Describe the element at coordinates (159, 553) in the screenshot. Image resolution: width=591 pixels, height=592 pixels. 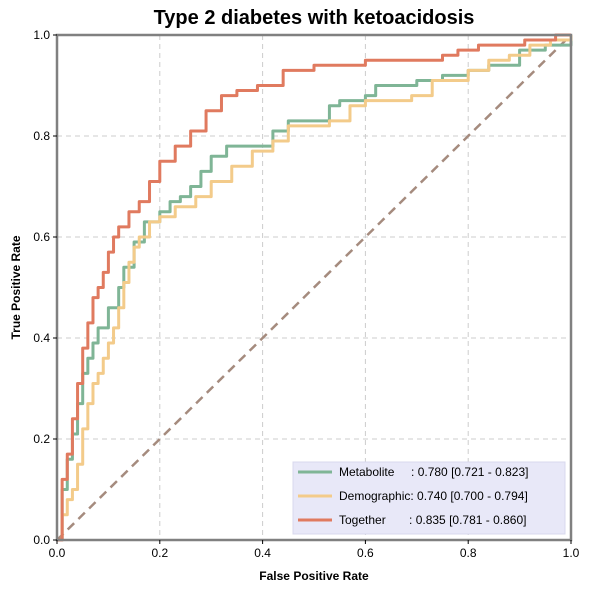
I see `x-tick-label: 0.2` at that location.